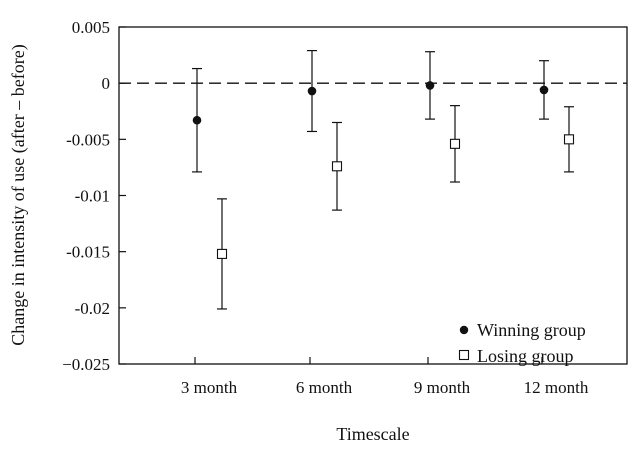  I want to click on y-tick-label: 0.005, so click(91, 27).